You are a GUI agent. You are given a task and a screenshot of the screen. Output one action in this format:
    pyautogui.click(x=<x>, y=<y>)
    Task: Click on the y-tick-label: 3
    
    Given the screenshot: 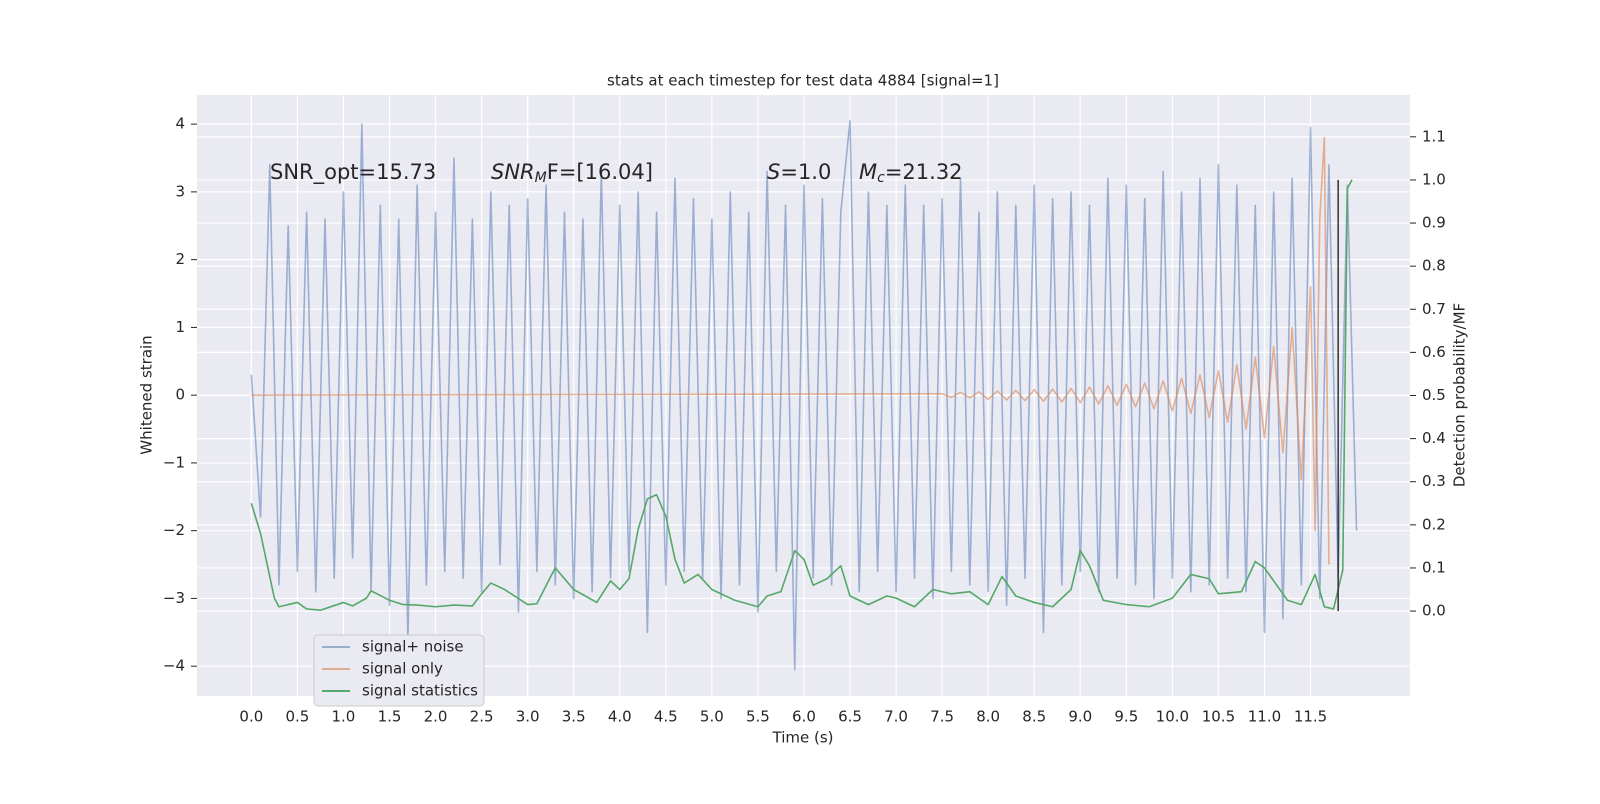 What is the action you would take?
    pyautogui.click(x=180, y=191)
    